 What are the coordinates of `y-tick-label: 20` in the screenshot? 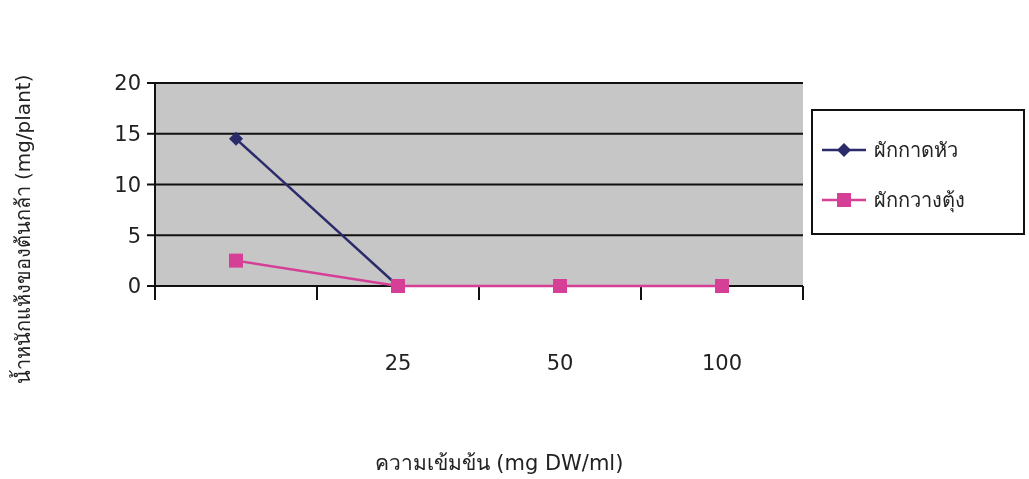 It's located at (127, 83).